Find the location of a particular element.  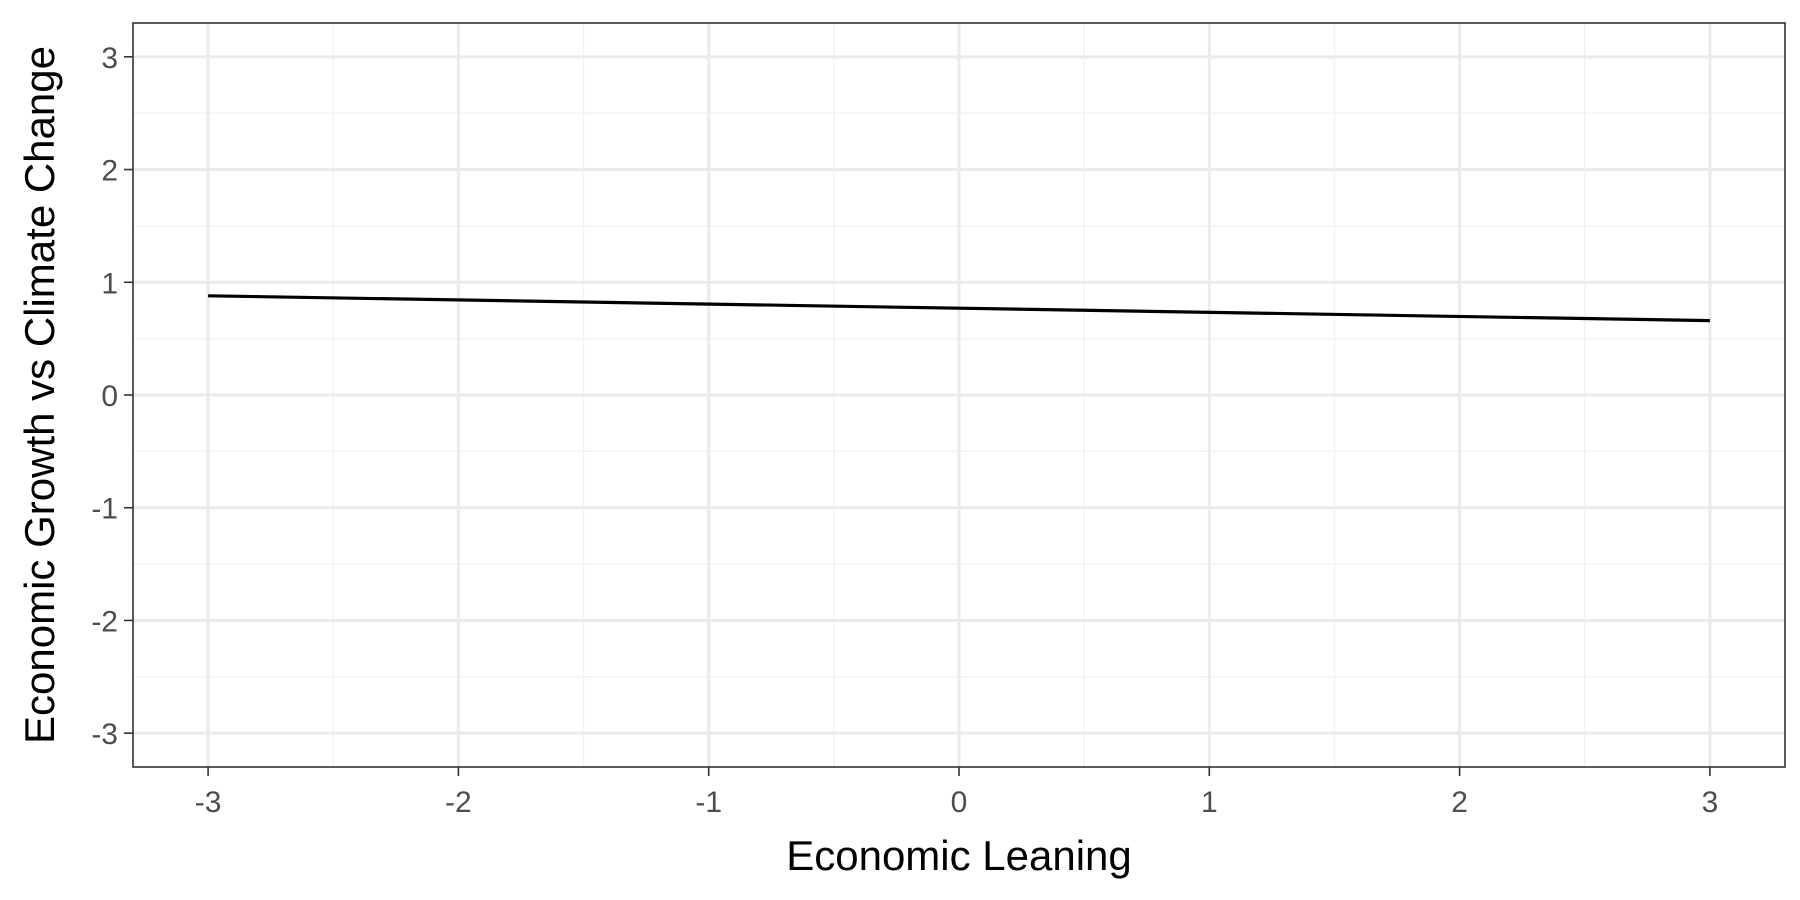

y-tick-label: -3 is located at coordinates (104, 734).